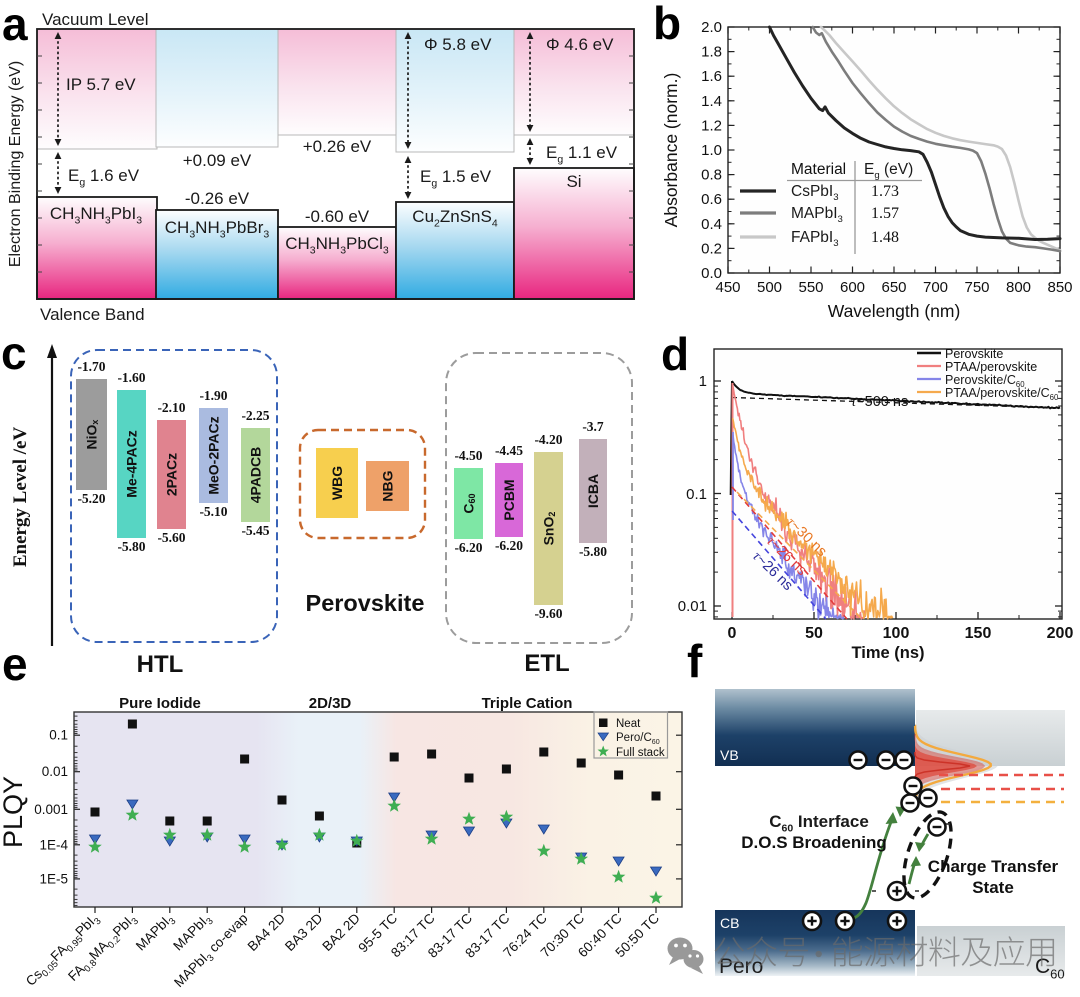  Describe the element at coordinates (711, 175) in the screenshot. I see `svg-text: 0.8` at that location.